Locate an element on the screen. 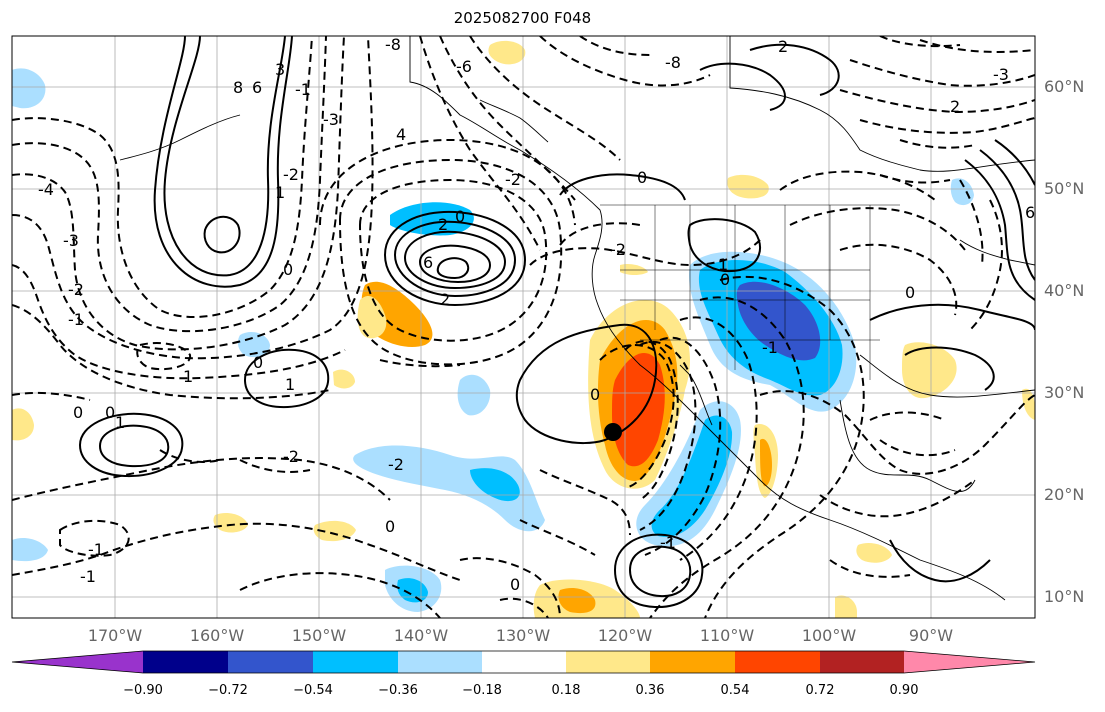  colorbar-extend-right is located at coordinates (969, 662).